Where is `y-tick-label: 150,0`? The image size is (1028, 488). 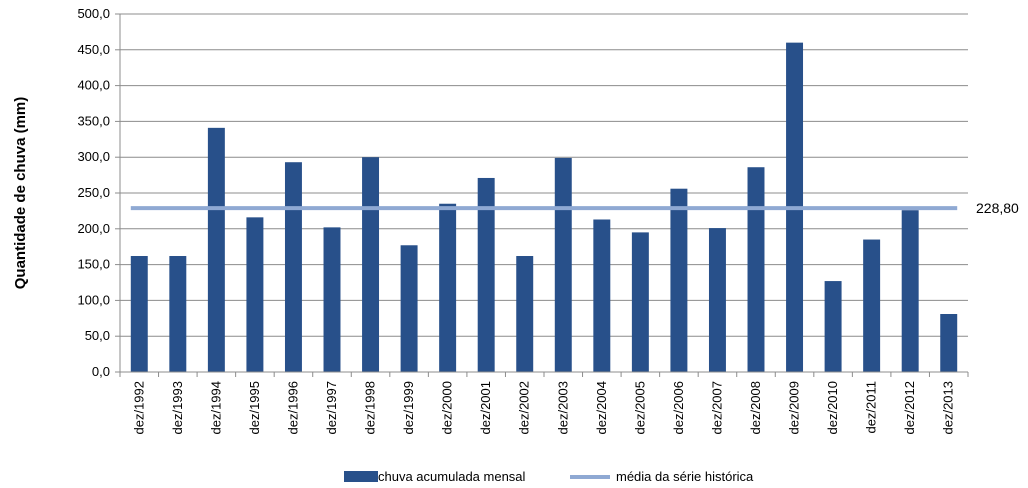
y-tick-label: 150,0 is located at coordinates (93, 264).